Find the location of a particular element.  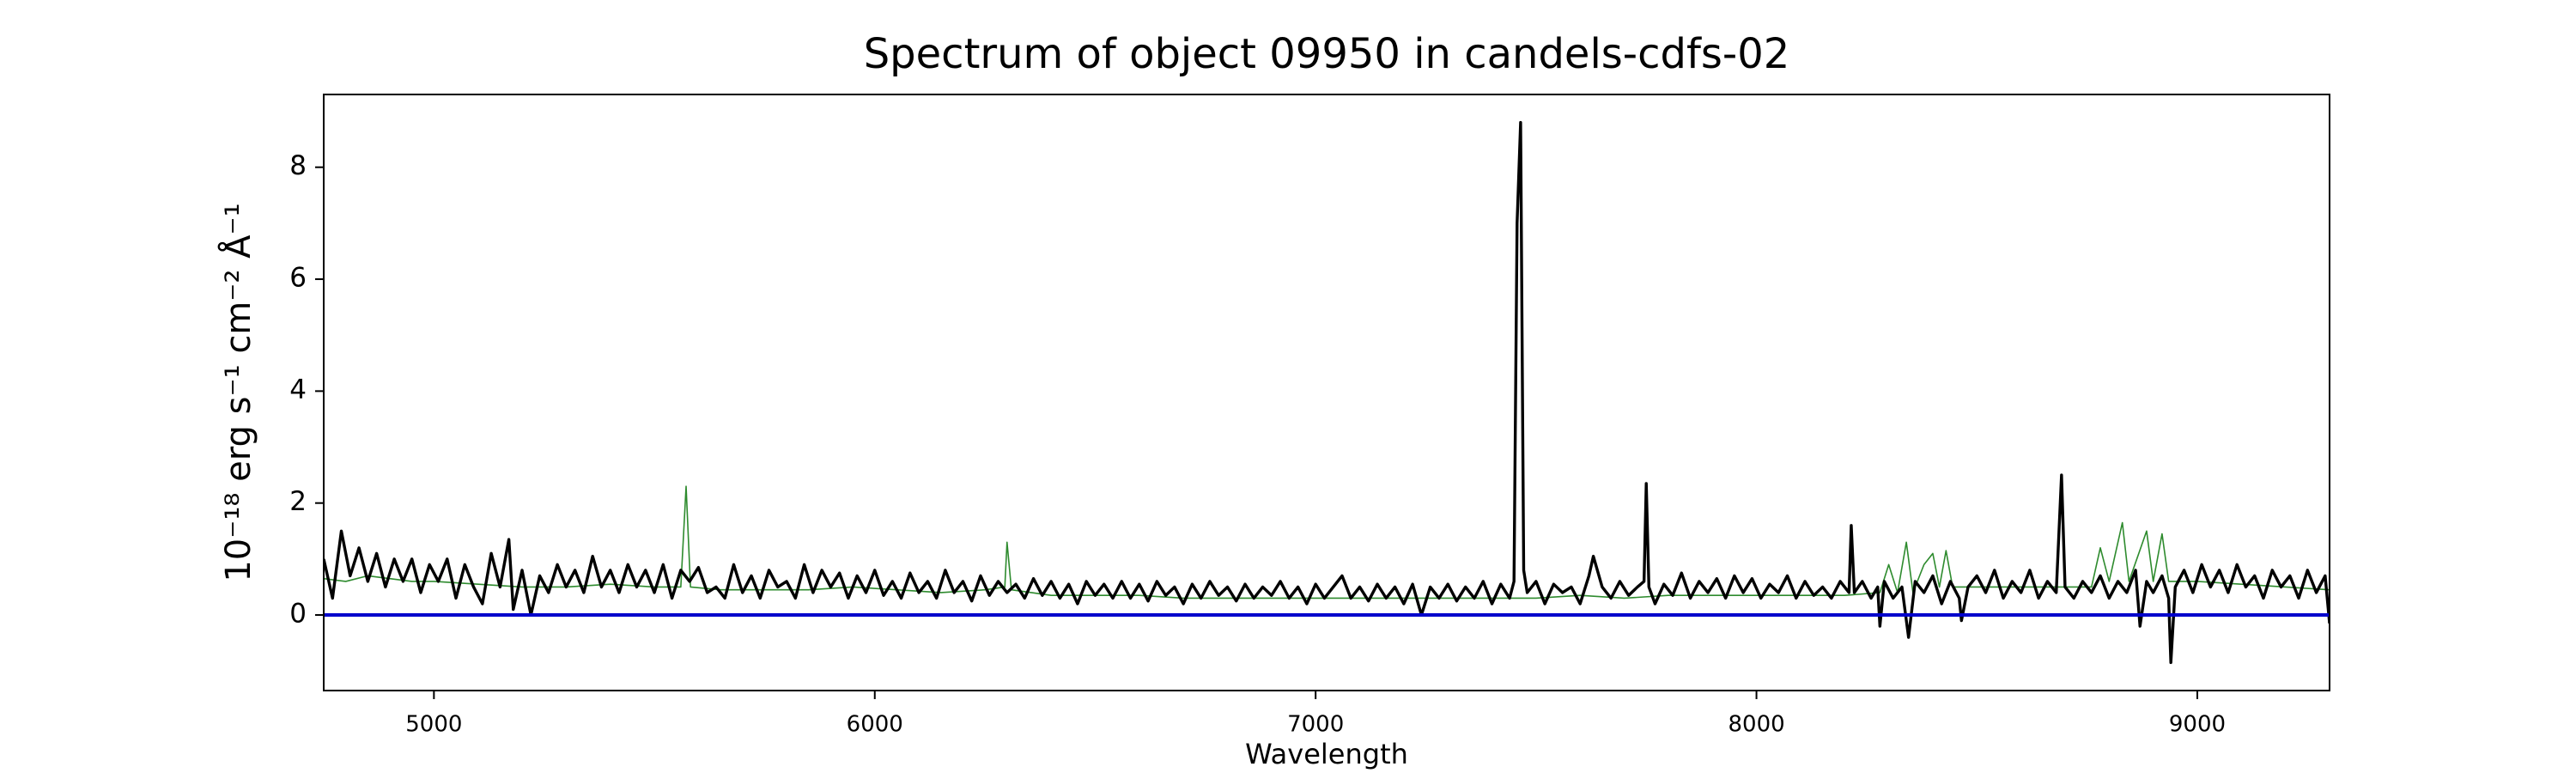

y-axis-label: 10⁻¹⁸ erg s⁻¹ cm⁻² Å⁻¹ is located at coordinates (238, 392).